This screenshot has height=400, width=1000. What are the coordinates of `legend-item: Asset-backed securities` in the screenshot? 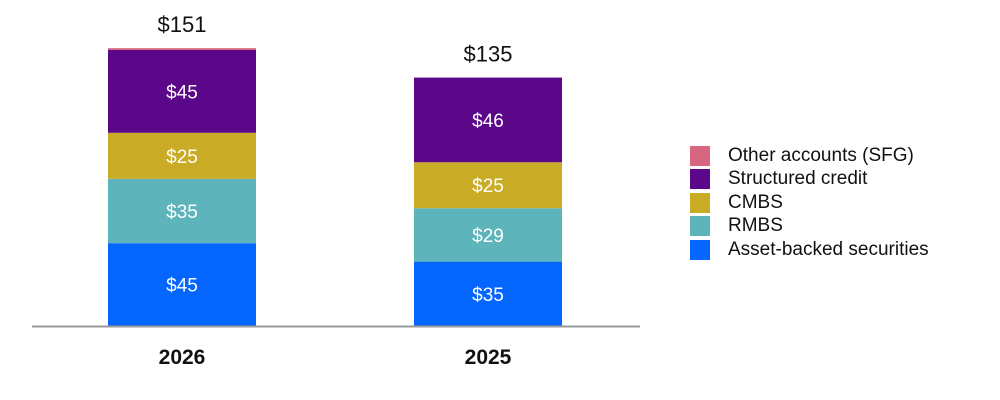 It's located at (809, 250).